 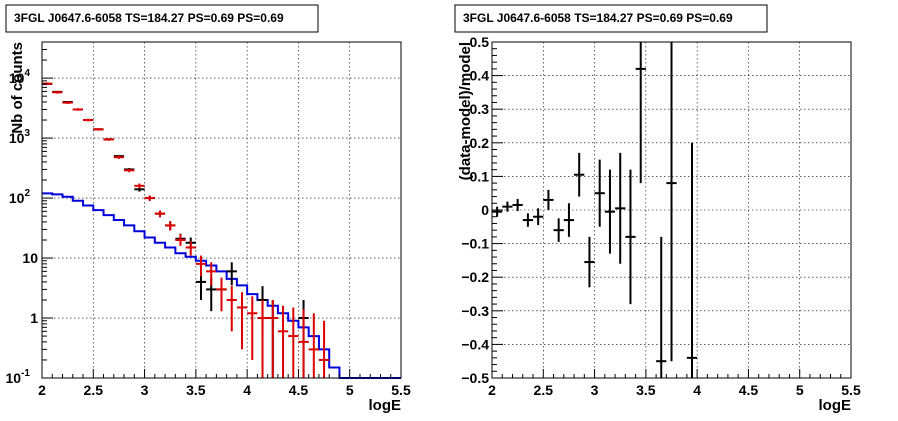 I want to click on y-tick-label: 0.3, so click(x=480, y=109).